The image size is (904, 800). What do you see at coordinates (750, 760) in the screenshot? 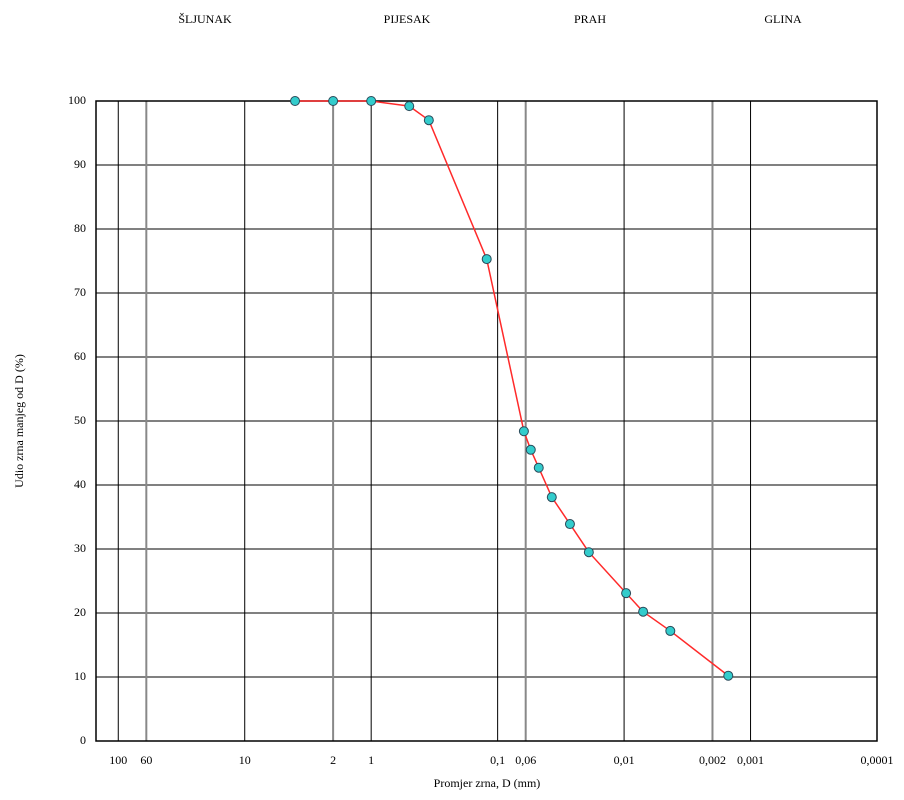
I see `x-tick-label: 0,001` at bounding box center [750, 760].